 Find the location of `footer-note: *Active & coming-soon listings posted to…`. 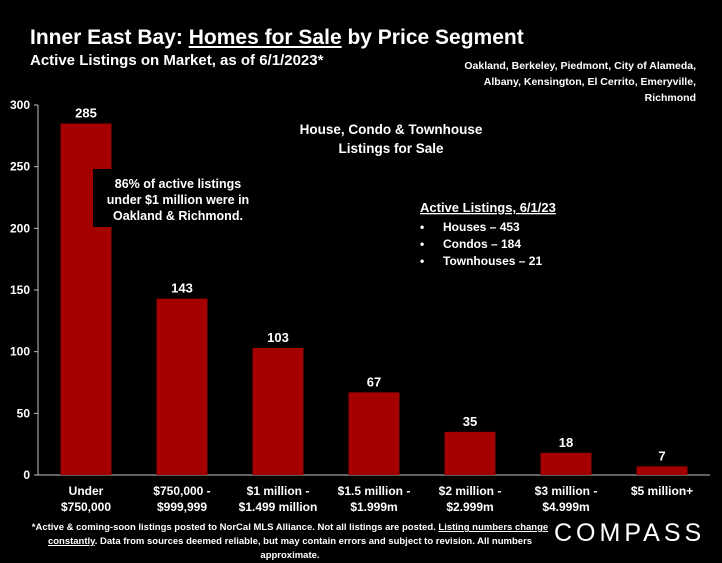

footer-note: *Active & coming-soon listings posted to… is located at coordinates (290, 542).